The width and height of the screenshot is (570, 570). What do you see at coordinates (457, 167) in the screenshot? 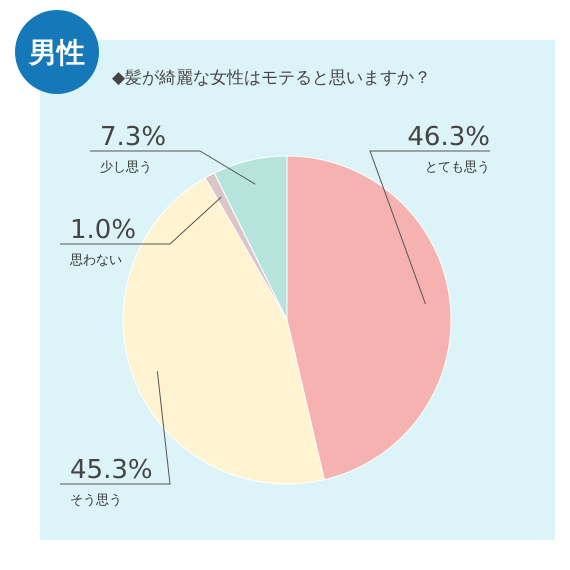
I see `slice-label: とても思う` at bounding box center [457, 167].